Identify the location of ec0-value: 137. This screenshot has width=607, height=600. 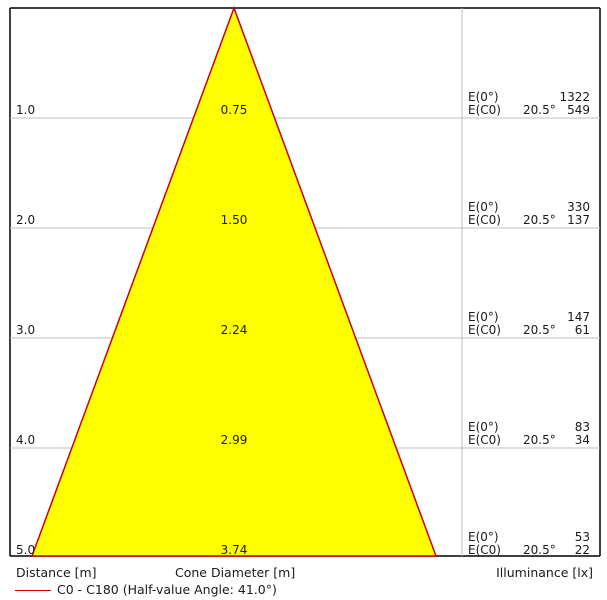
(578, 220).